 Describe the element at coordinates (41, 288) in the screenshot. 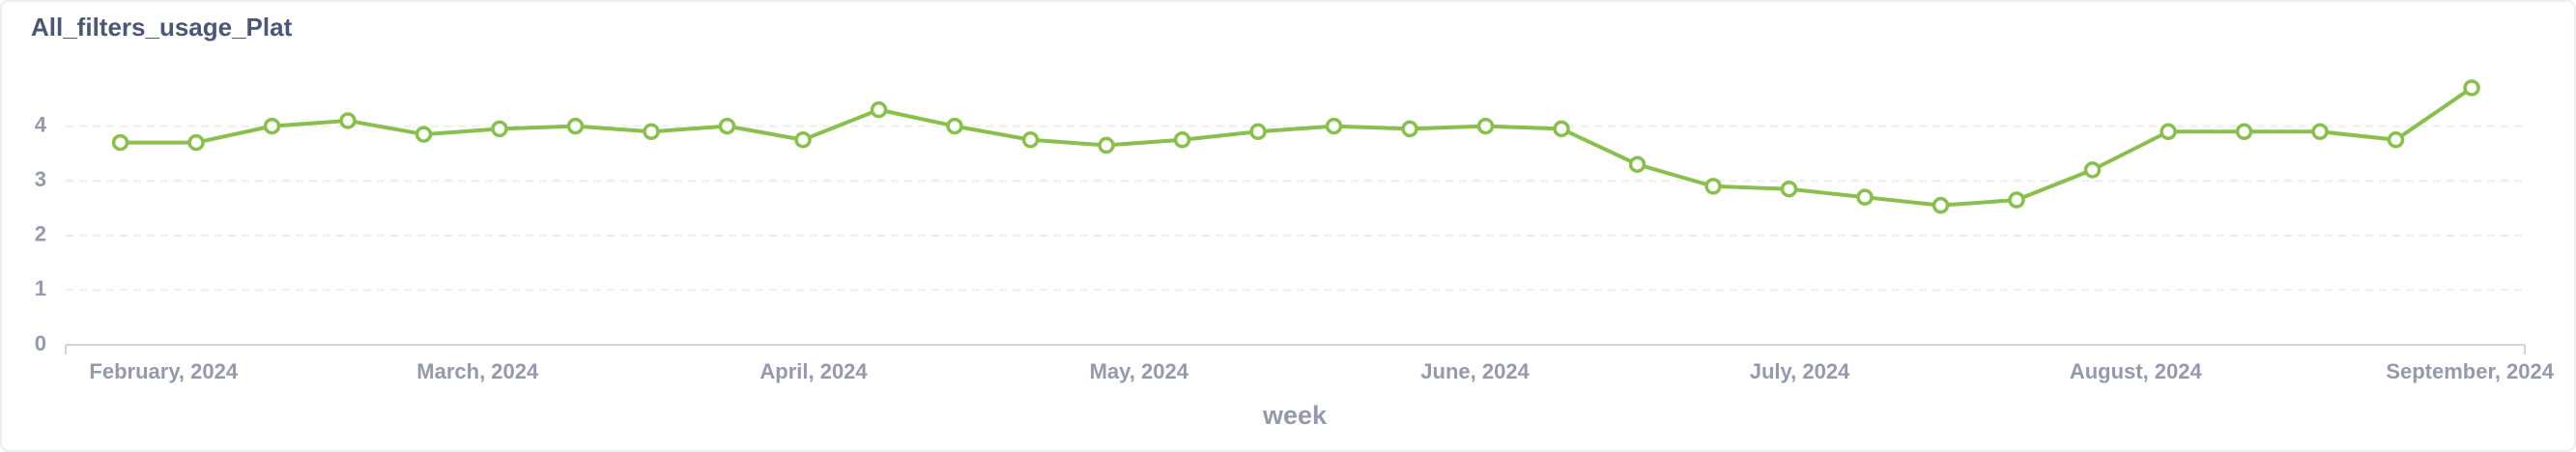

I see `y-tick-label: 1` at that location.